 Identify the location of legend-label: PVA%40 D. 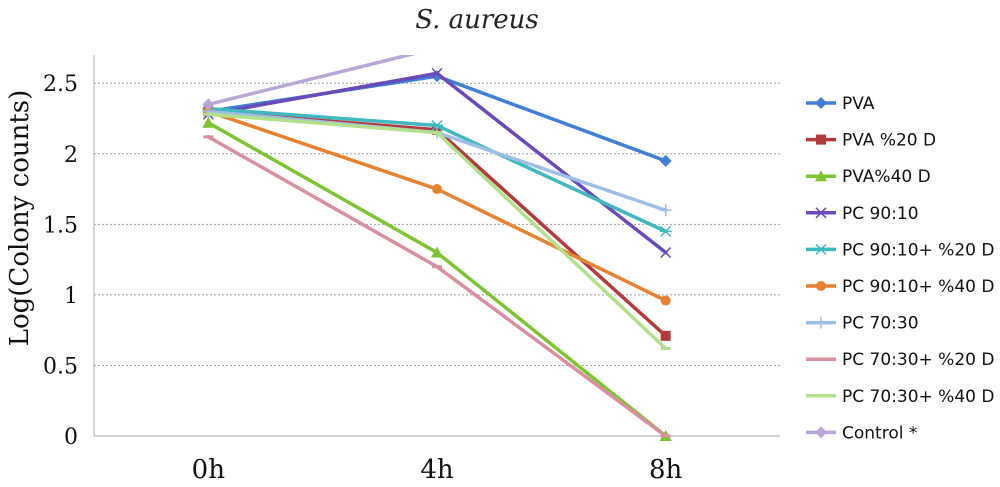
(886, 177).